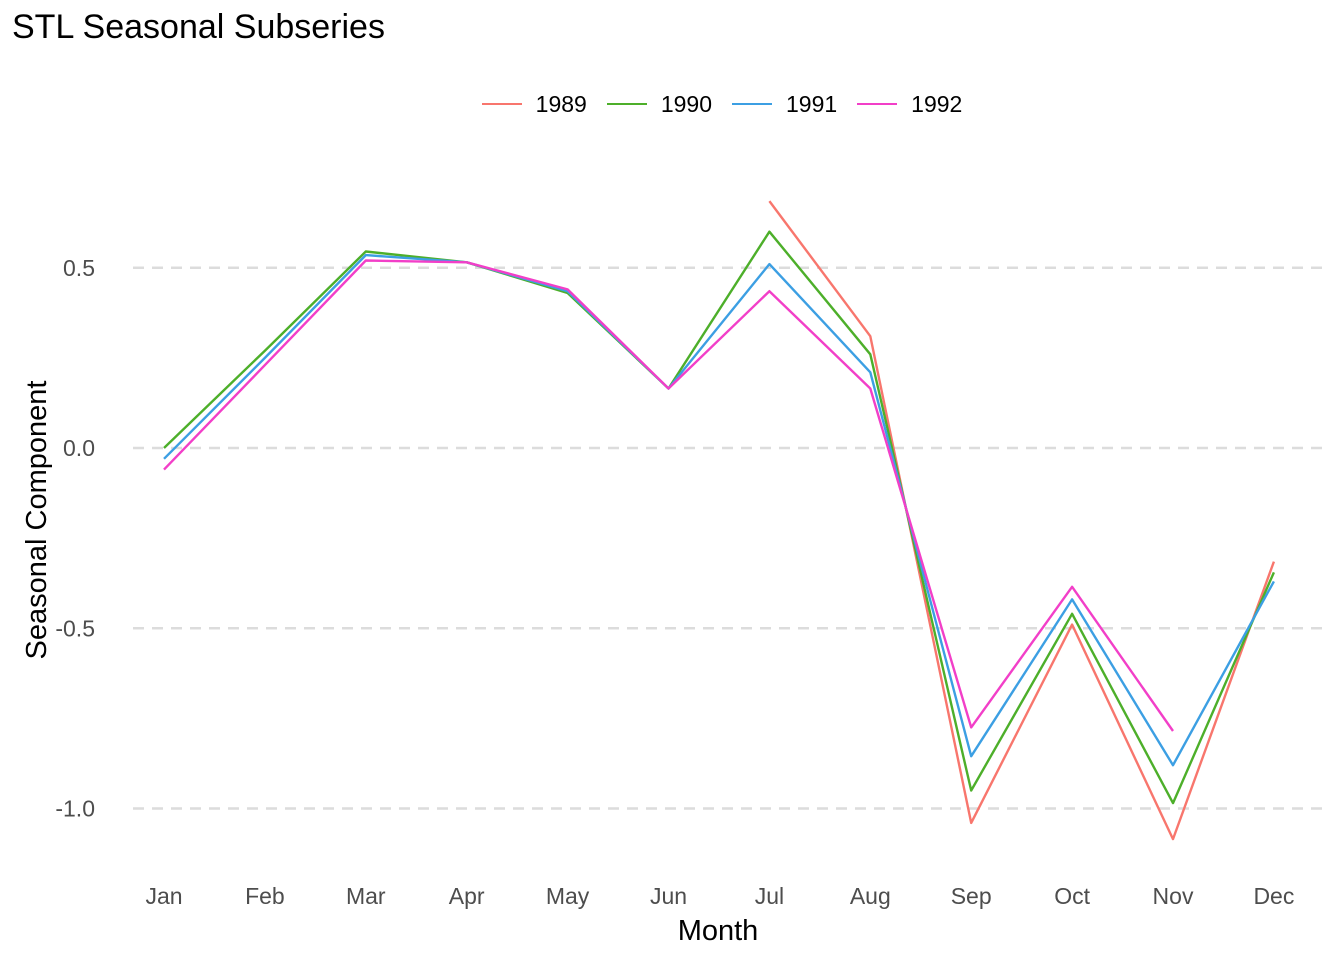  What do you see at coordinates (37, 520) in the screenshot?
I see `y-axis-title: Seasonal Component` at bounding box center [37, 520].